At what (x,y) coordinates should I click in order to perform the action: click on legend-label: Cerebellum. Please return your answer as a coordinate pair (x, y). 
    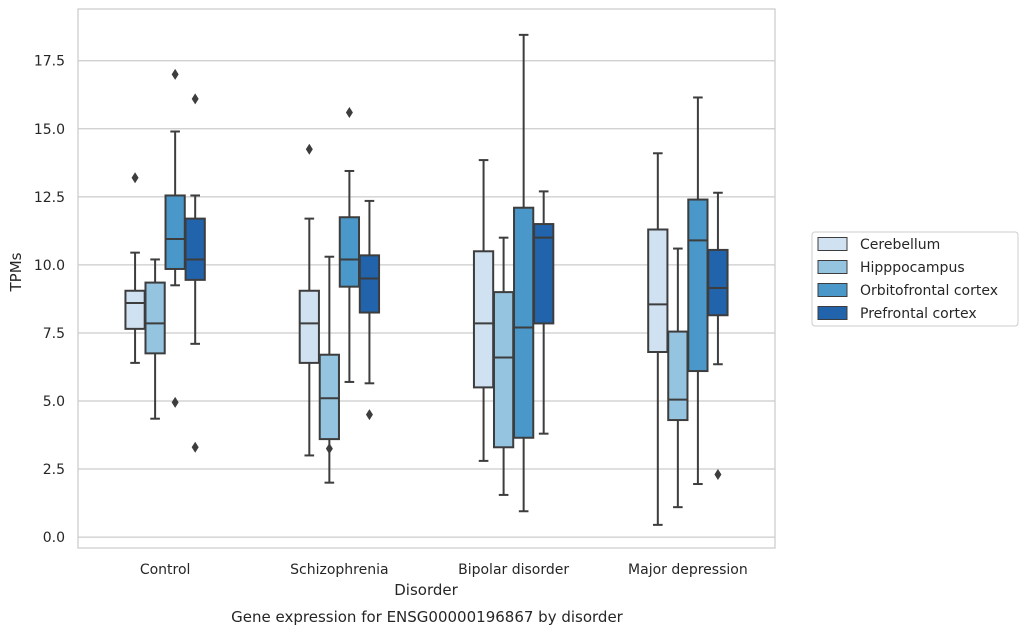
    Looking at the image, I should click on (900, 245).